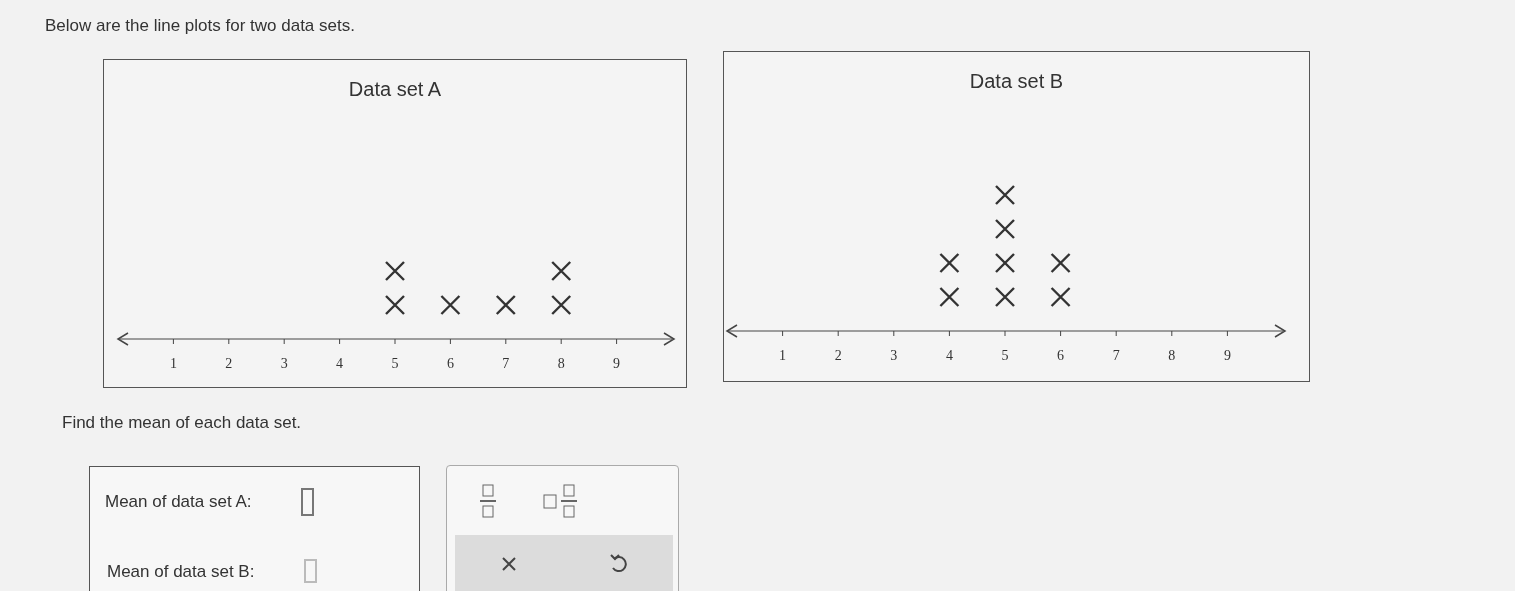 Image resolution: width=1515 pixels, height=591 pixels. I want to click on chart-title: Data set A, so click(395, 89).